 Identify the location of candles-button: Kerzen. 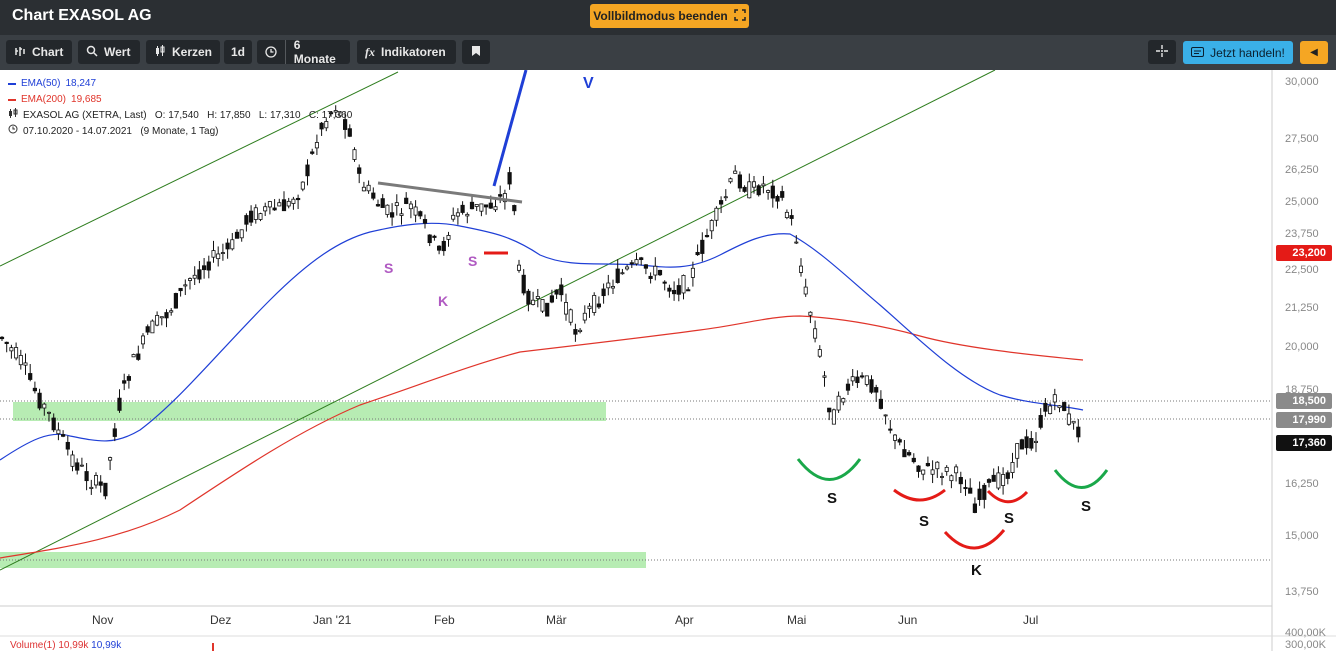
(183, 52).